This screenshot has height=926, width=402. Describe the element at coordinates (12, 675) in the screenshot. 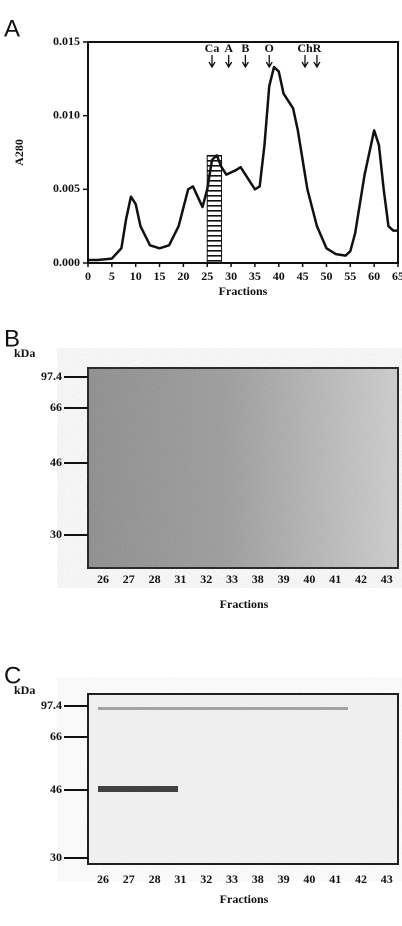

I see `panel-label: C` at that location.